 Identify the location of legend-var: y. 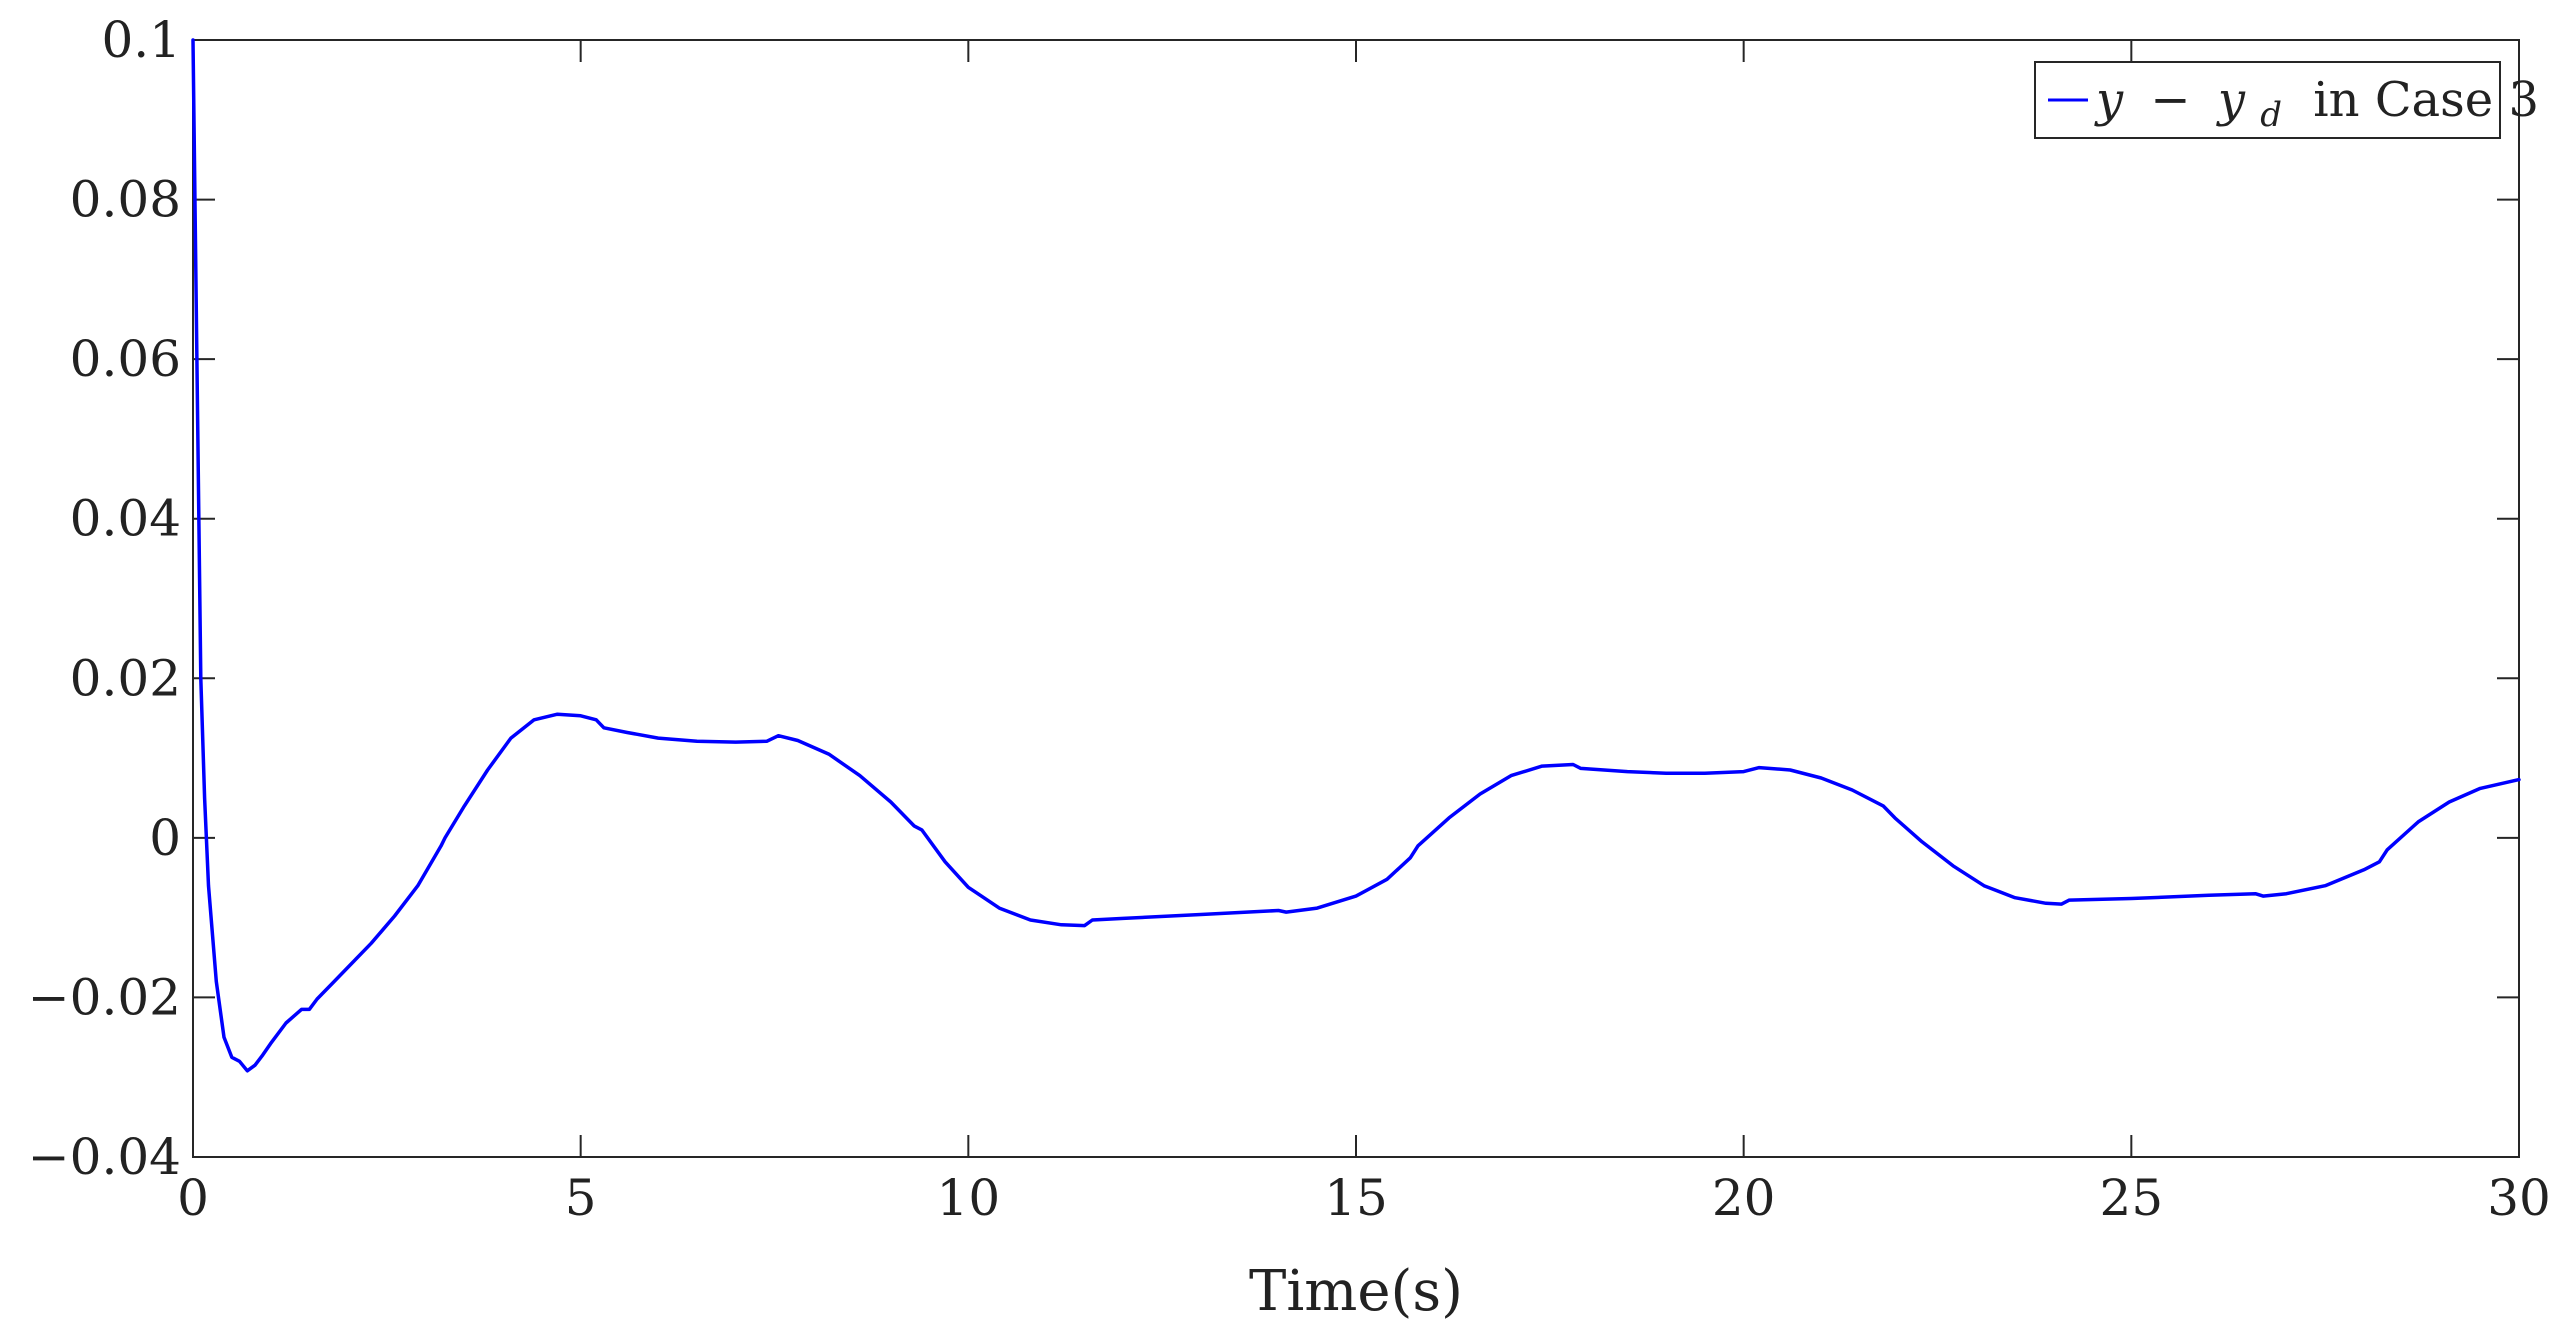
(2109, 100).